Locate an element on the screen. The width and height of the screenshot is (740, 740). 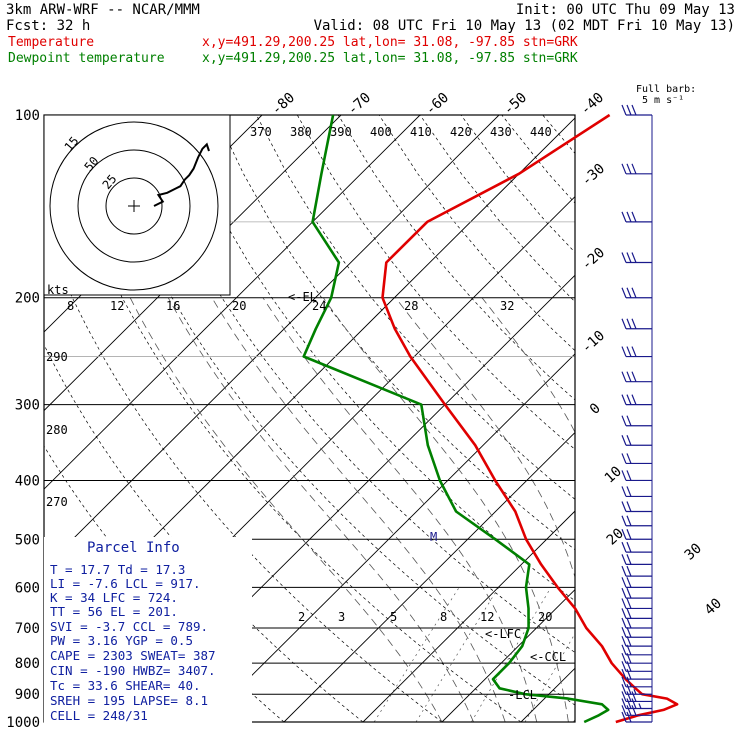
moist-adiabat-line is located at coordinates (733, 510).